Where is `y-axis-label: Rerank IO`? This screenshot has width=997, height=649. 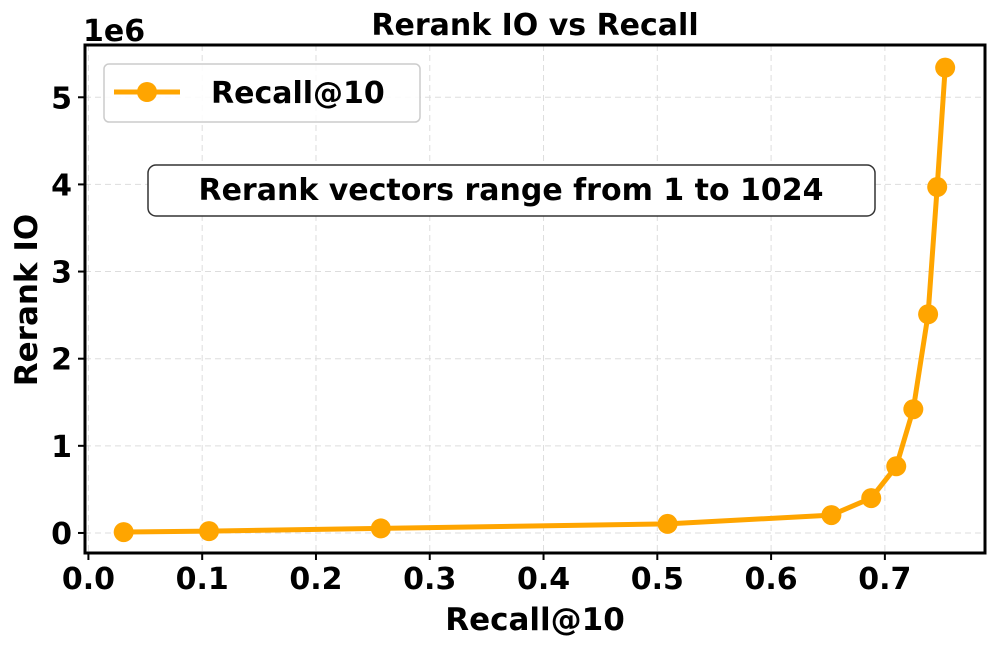 y-axis-label: Rerank IO is located at coordinates (27, 300).